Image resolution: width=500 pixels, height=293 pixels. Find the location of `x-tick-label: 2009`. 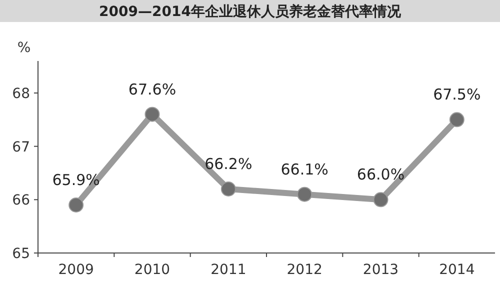

x-tick-label: 2009 is located at coordinates (76, 270).